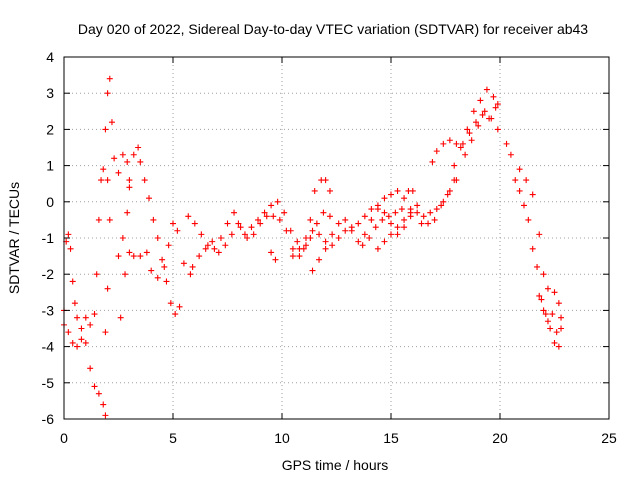 This screenshot has width=640, height=480. Describe the element at coordinates (48, 383) in the screenshot. I see `y-tick-label: -5` at that location.